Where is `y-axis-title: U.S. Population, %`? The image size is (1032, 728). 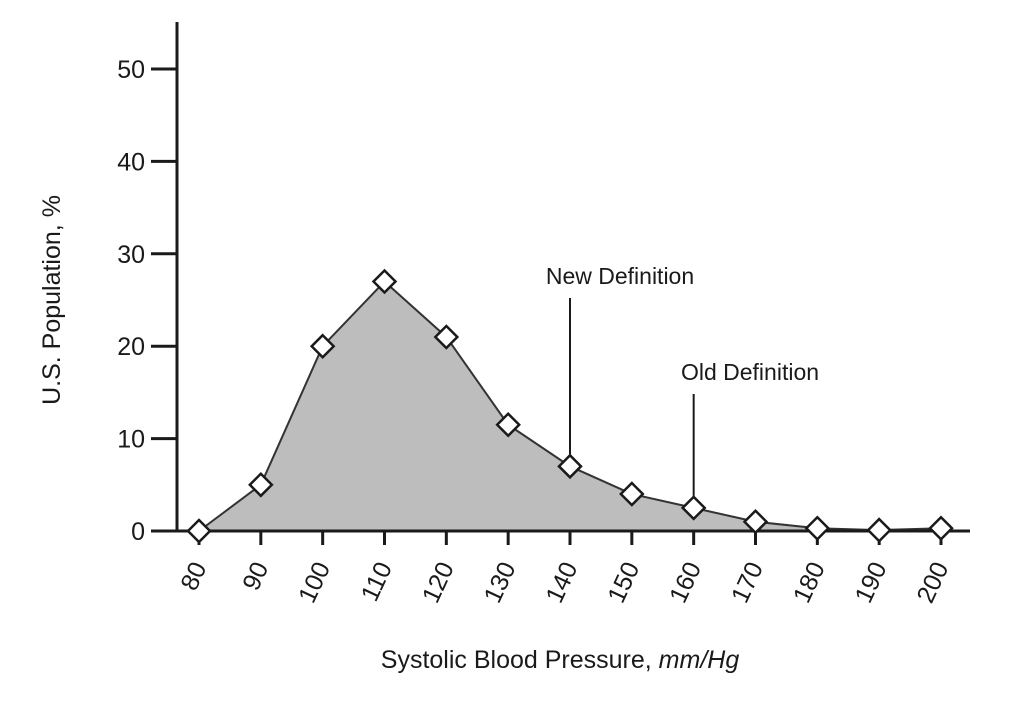
y-axis-title: U.S. Population, % is located at coordinates (52, 300).